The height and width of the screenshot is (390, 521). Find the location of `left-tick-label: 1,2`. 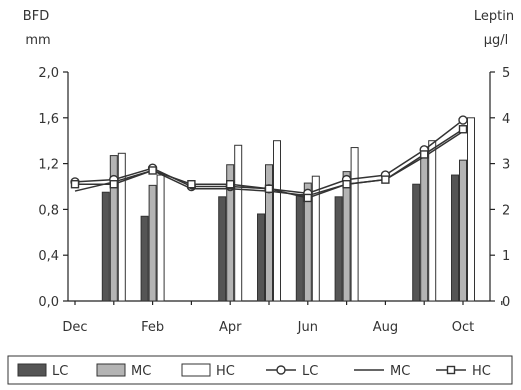

left-tick-label: 1,2 is located at coordinates (48, 165).